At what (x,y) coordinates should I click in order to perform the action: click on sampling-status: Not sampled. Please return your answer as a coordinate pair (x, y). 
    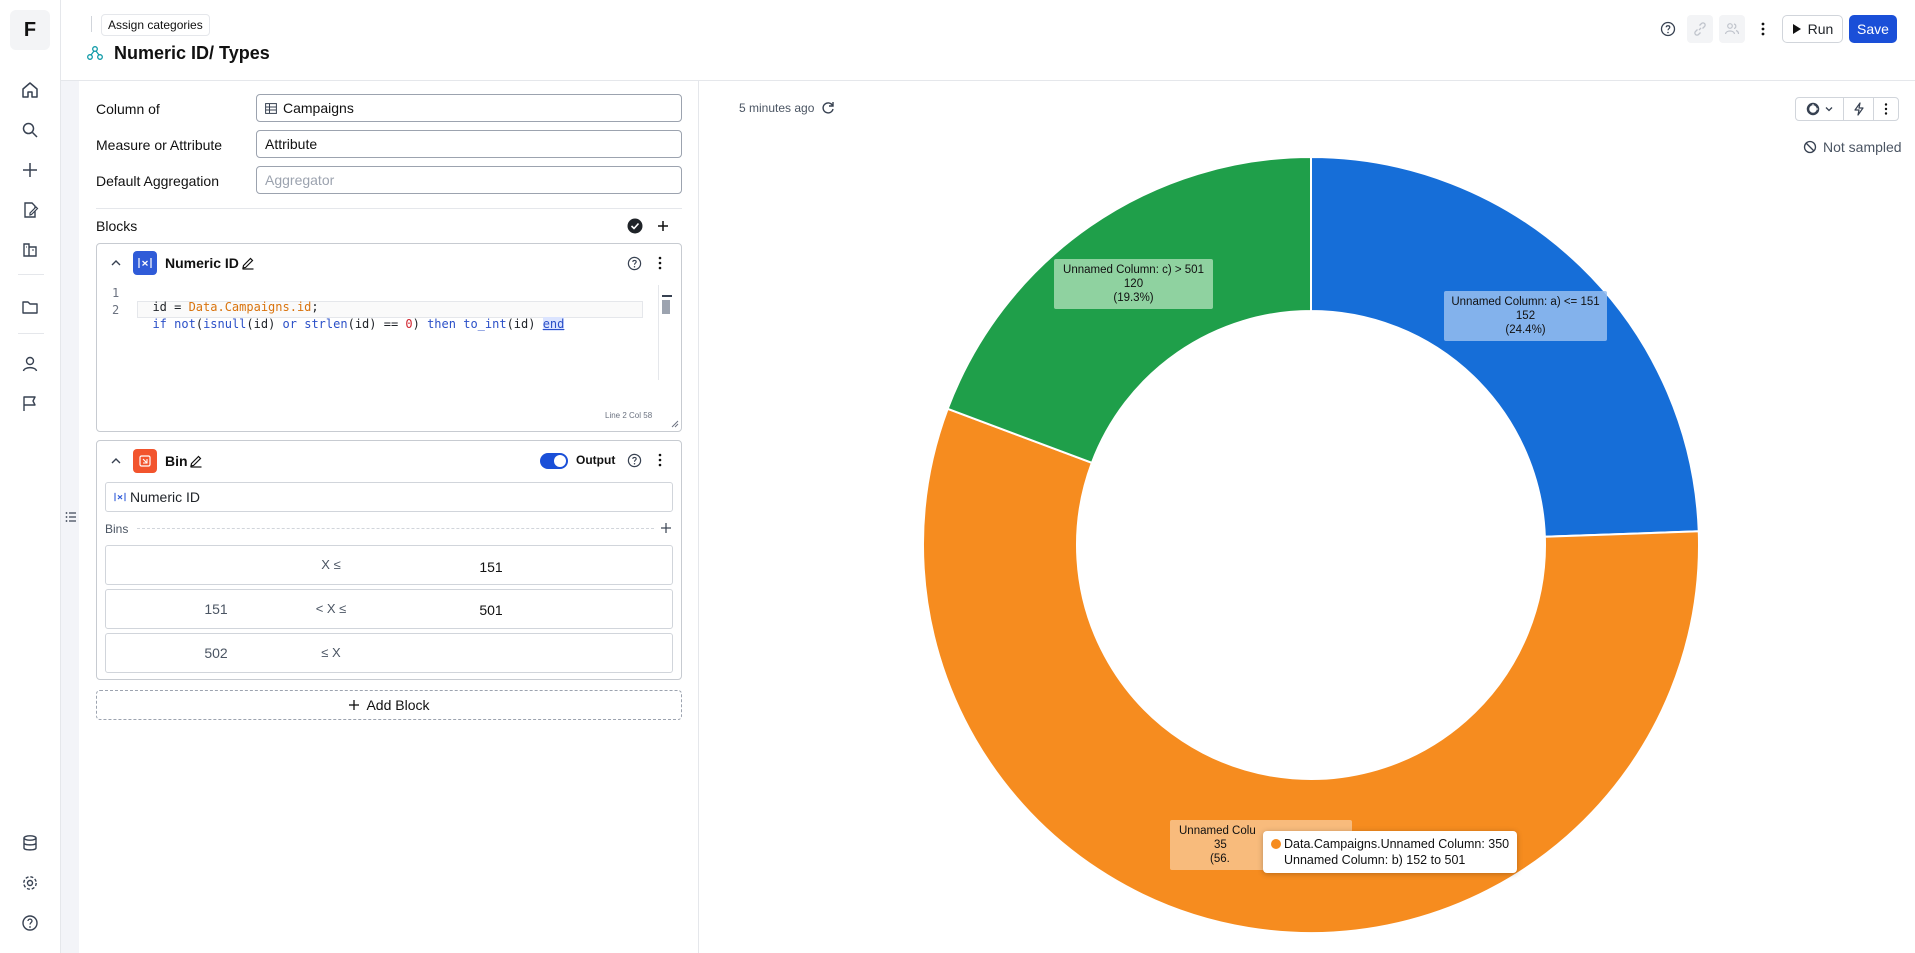
    Looking at the image, I should click on (1852, 147).